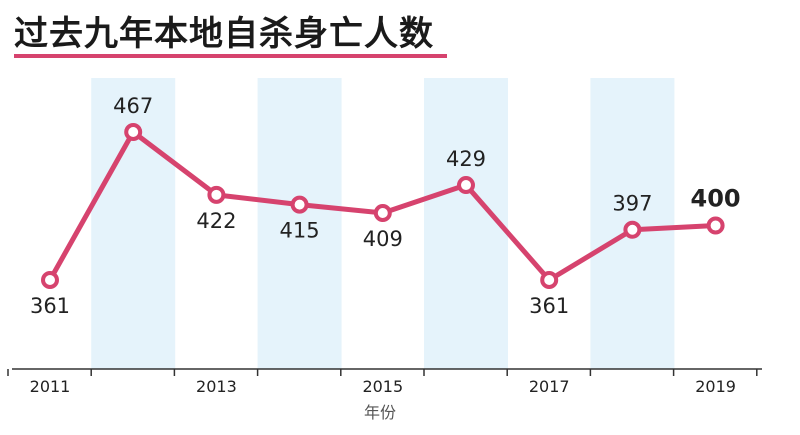 Image resolution: width=800 pixels, height=435 pixels. Describe the element at coordinates (716, 199) in the screenshot. I see `data-label: 400` at that location.